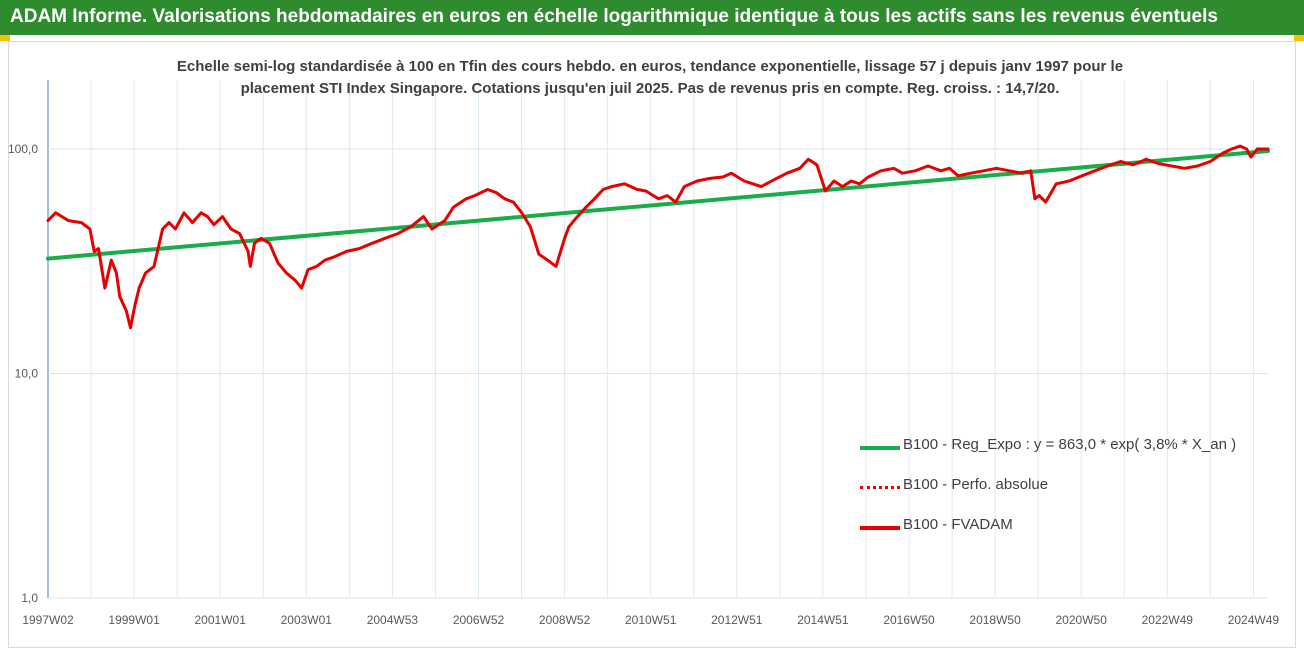 This screenshot has height=652, width=1304. What do you see at coordinates (565, 620) in the screenshot?
I see `x-tick-label: 2008W52` at bounding box center [565, 620].